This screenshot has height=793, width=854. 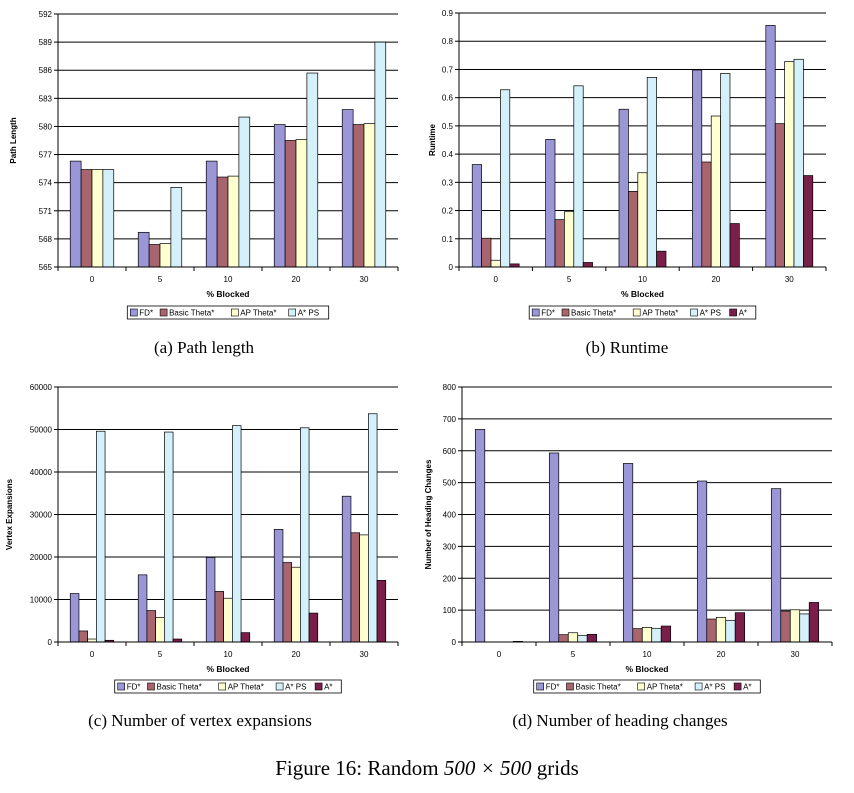 I want to click on figure-title-dims: 500 × 500, so click(x=487, y=768).